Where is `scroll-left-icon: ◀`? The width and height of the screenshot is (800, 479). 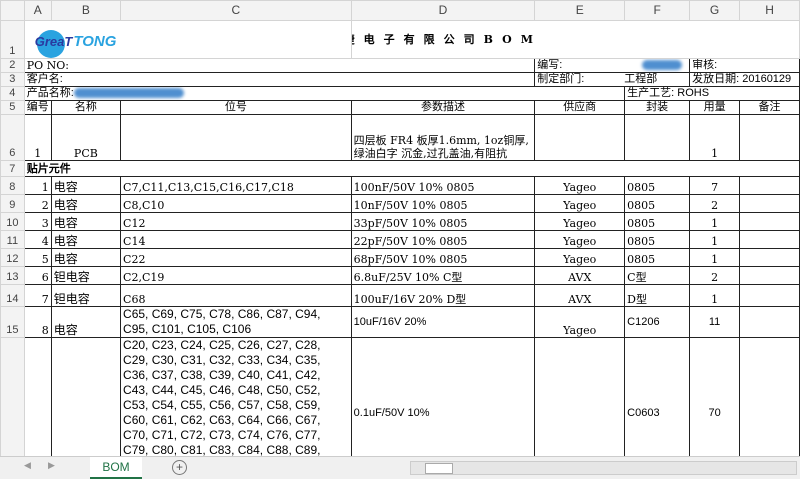 scroll-left-icon: ◀ is located at coordinates (27, 465).